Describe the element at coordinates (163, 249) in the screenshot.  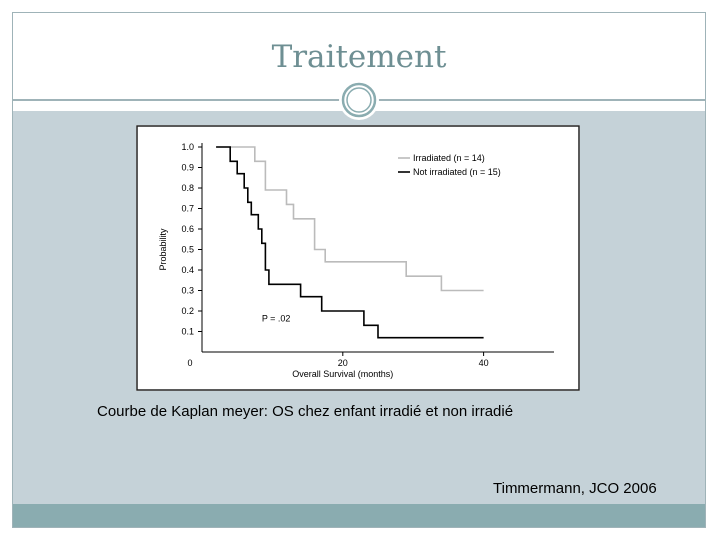
I see `y-axis-label: Probability` at that location.